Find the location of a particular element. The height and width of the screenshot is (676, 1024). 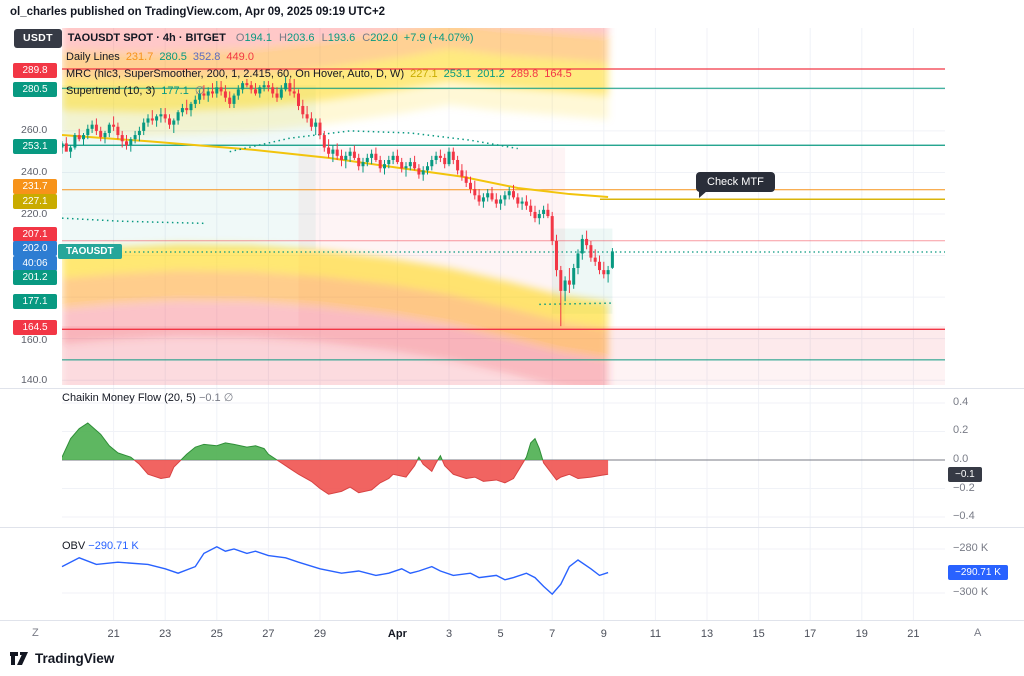

cmf-current-value: −0.1 is located at coordinates (209, 398).